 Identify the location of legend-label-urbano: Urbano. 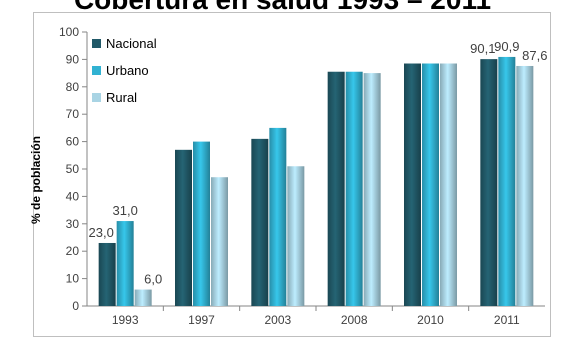
(127, 70).